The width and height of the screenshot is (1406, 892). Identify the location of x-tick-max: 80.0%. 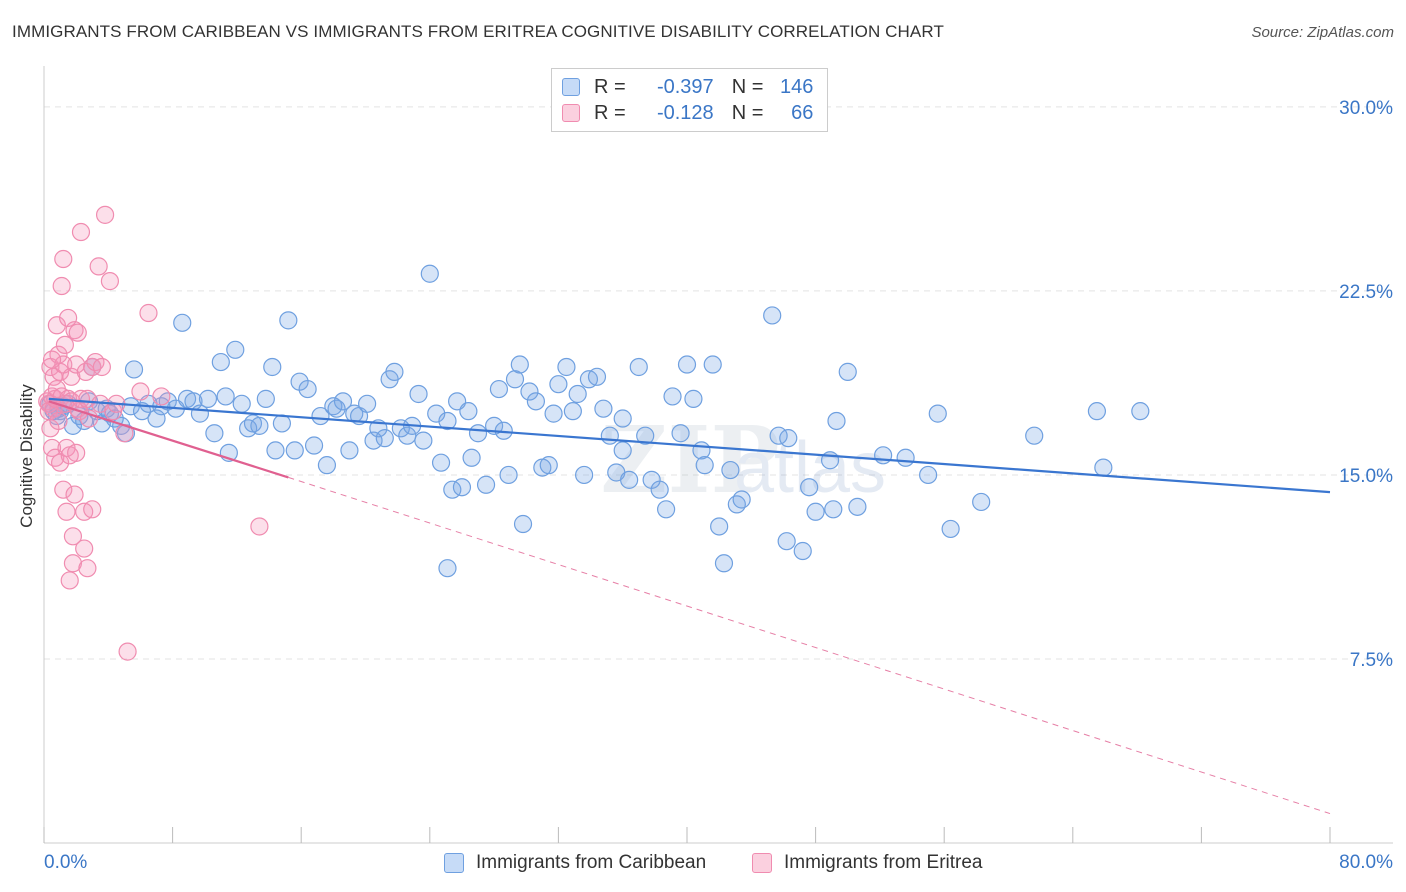
(1366, 862).